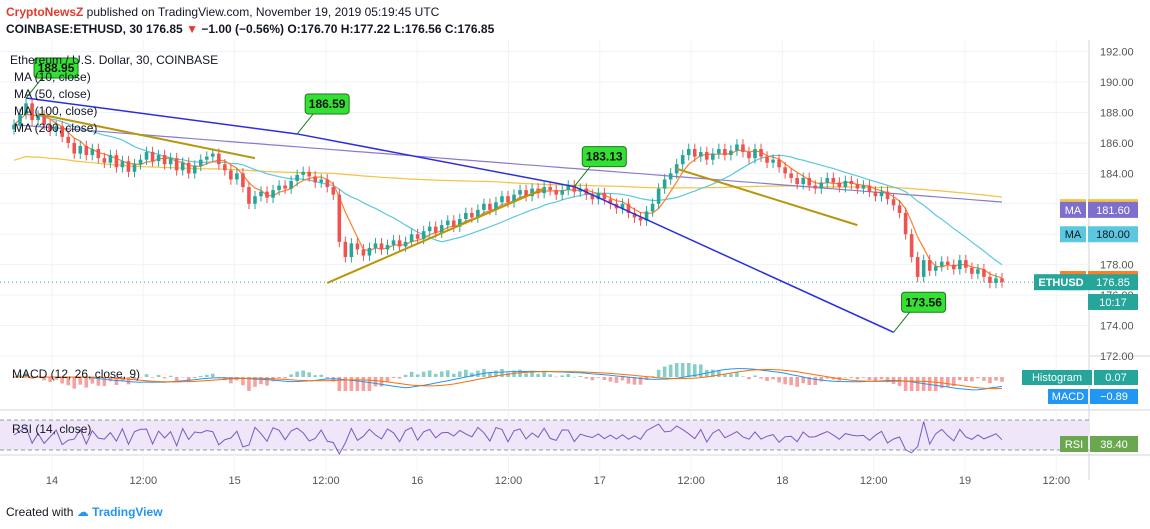 Image resolution: width=1150 pixels, height=529 pixels. Describe the element at coordinates (508, 438) in the screenshot. I see `rsi-line` at that location.